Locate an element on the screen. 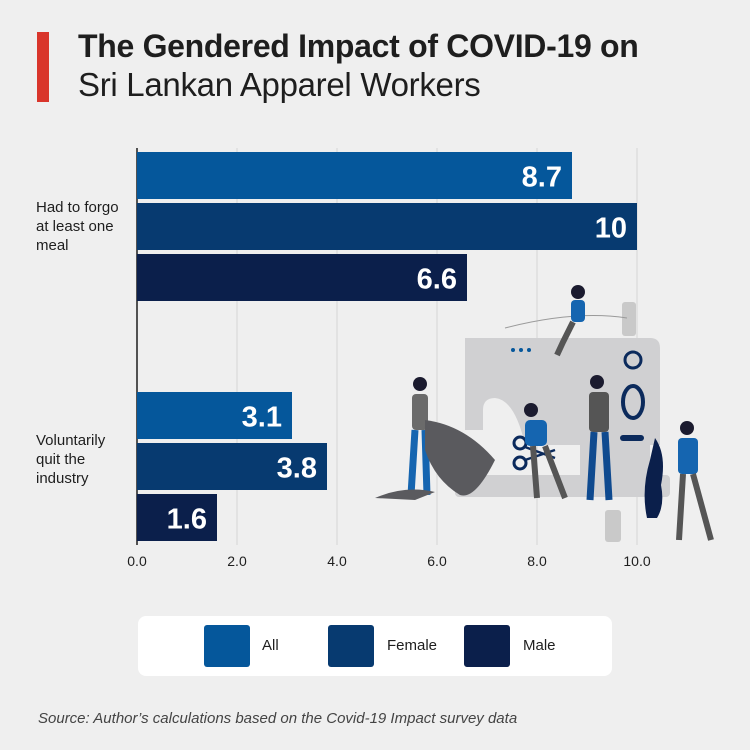  bar-value-label: 6.6 is located at coordinates (437, 280).